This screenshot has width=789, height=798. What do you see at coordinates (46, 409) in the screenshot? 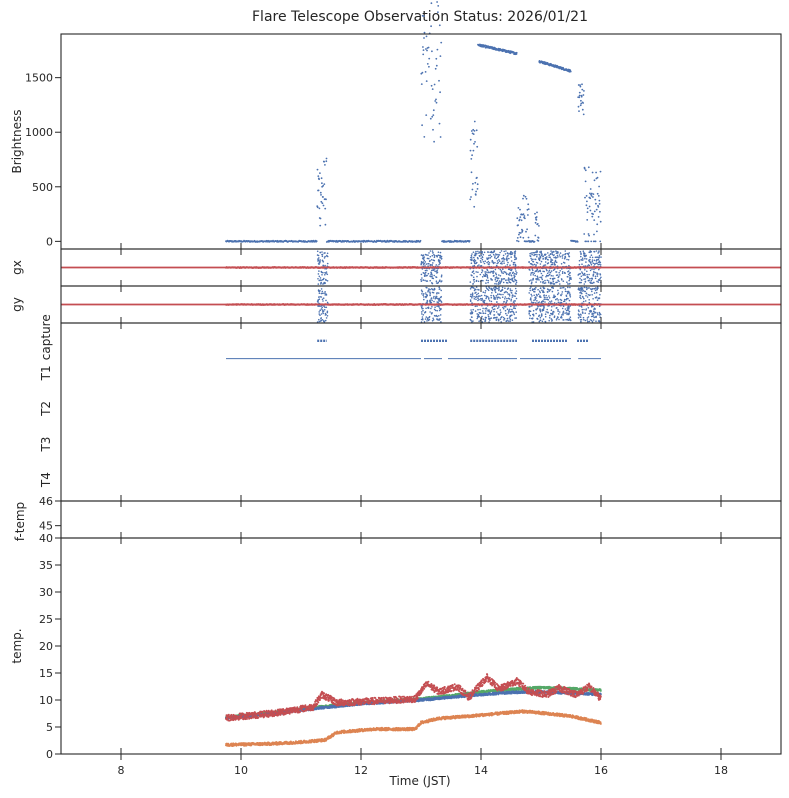
I see `status-category-label: T2` at bounding box center [46, 409].